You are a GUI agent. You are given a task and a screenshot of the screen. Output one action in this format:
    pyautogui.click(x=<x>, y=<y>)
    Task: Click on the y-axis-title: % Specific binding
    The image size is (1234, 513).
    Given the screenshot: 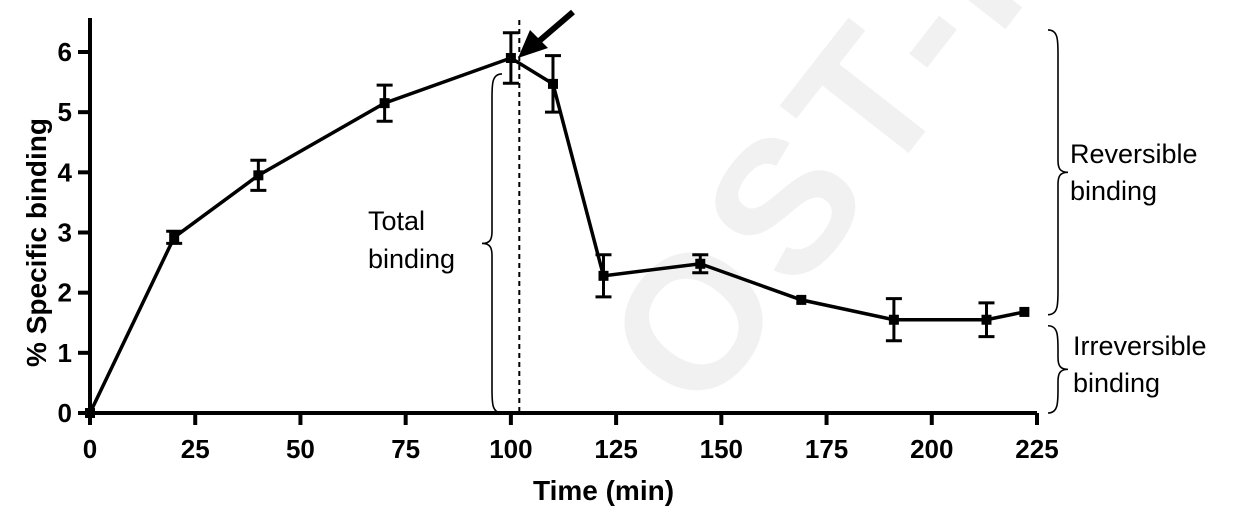 What is the action you would take?
    pyautogui.click(x=36, y=242)
    